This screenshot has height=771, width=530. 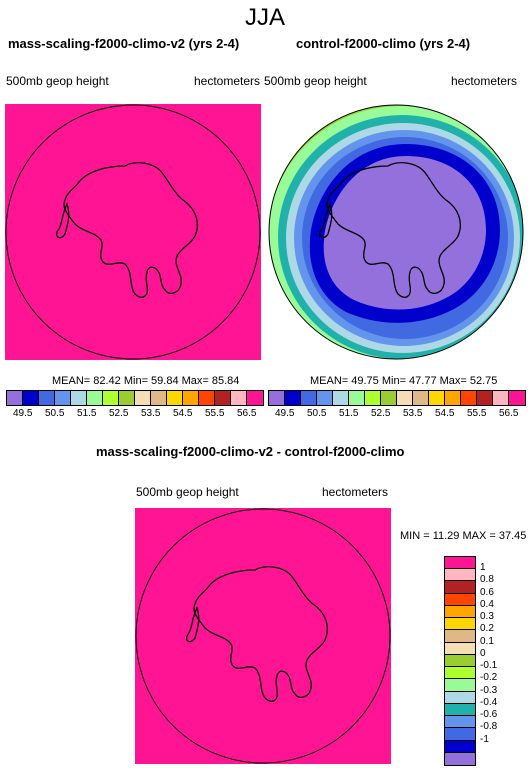 I want to click on diff-colorbar-label: 0.4, so click(x=487, y=604).